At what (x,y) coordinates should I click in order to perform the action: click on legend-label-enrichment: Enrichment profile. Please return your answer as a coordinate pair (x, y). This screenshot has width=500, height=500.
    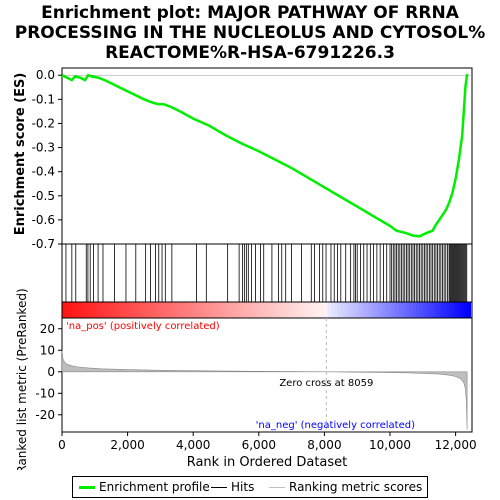
    Looking at the image, I should click on (154, 487).